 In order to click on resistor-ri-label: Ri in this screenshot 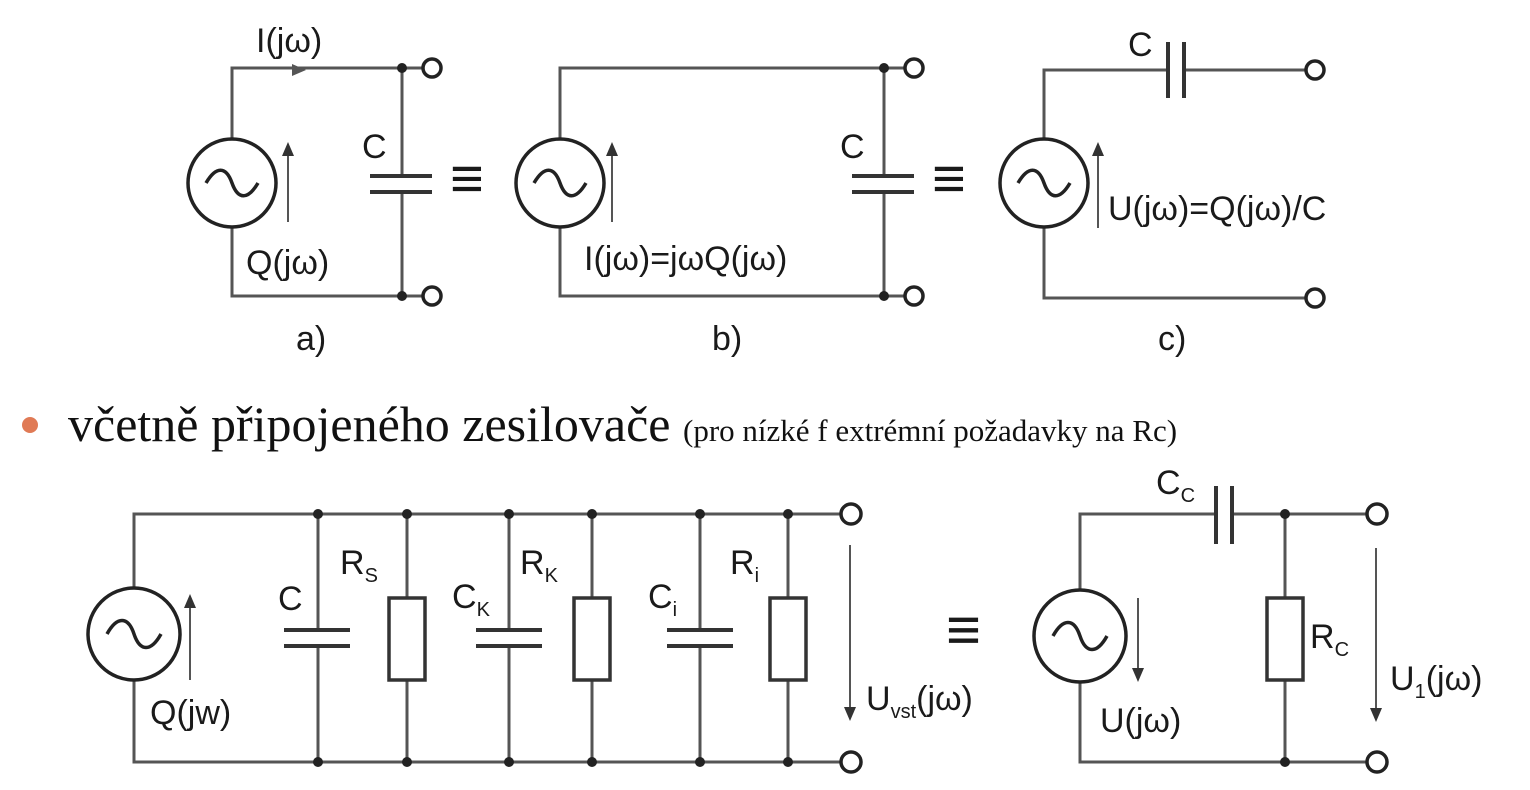, I will do `click(744, 565)`.